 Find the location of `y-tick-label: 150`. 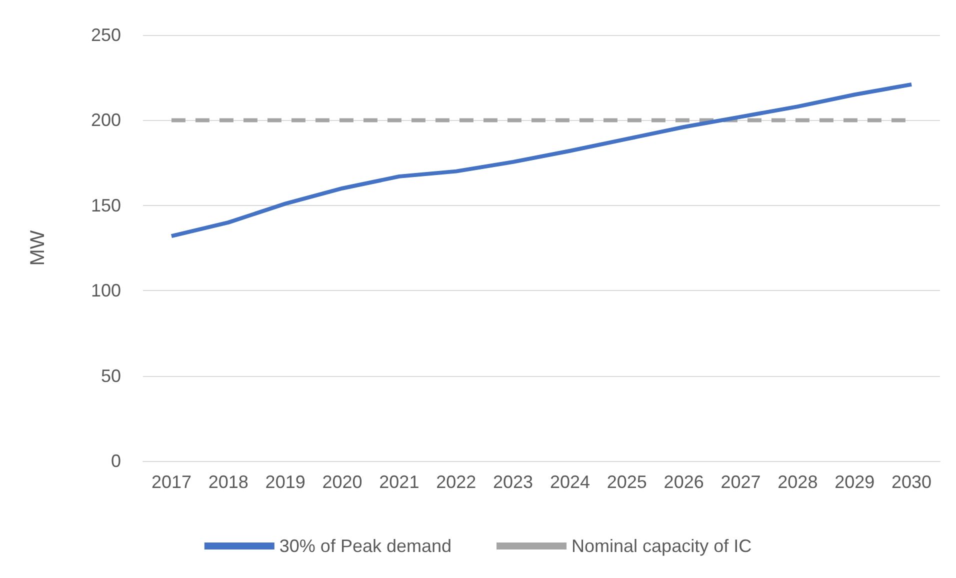

y-tick-label: 150 is located at coordinates (105, 205).